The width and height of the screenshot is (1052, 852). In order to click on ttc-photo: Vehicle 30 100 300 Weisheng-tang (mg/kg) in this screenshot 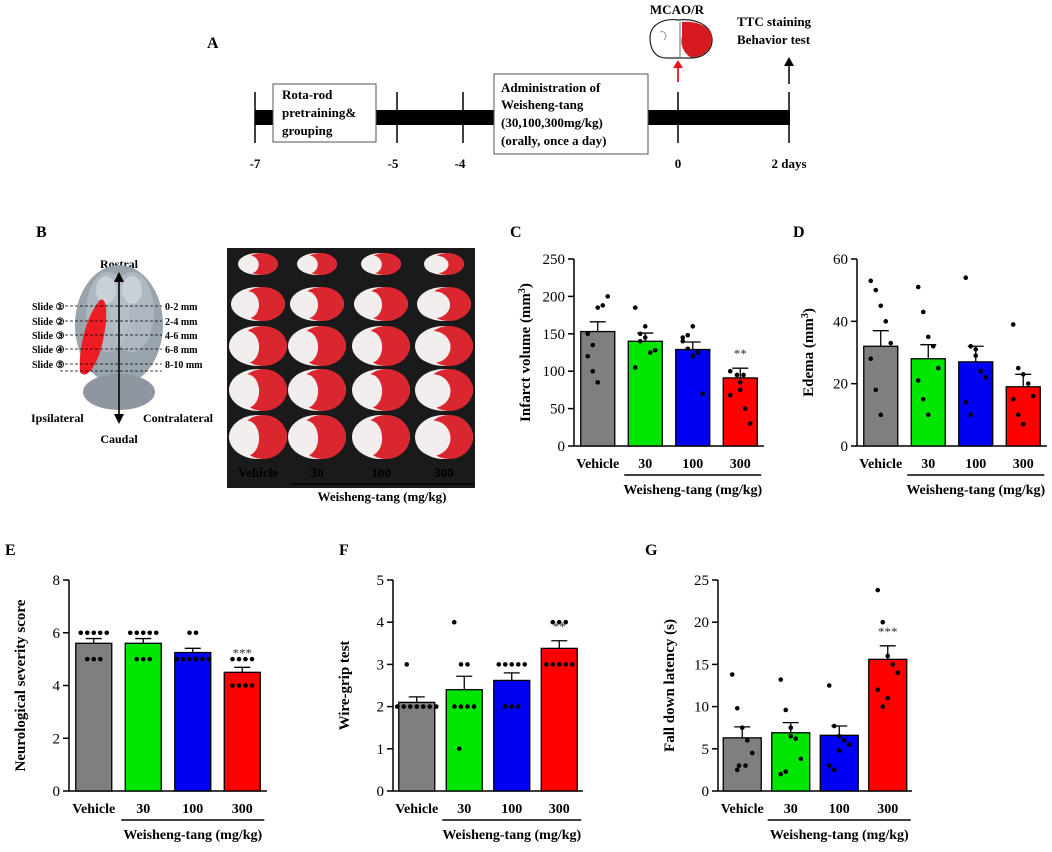, I will do `click(351, 376)`.